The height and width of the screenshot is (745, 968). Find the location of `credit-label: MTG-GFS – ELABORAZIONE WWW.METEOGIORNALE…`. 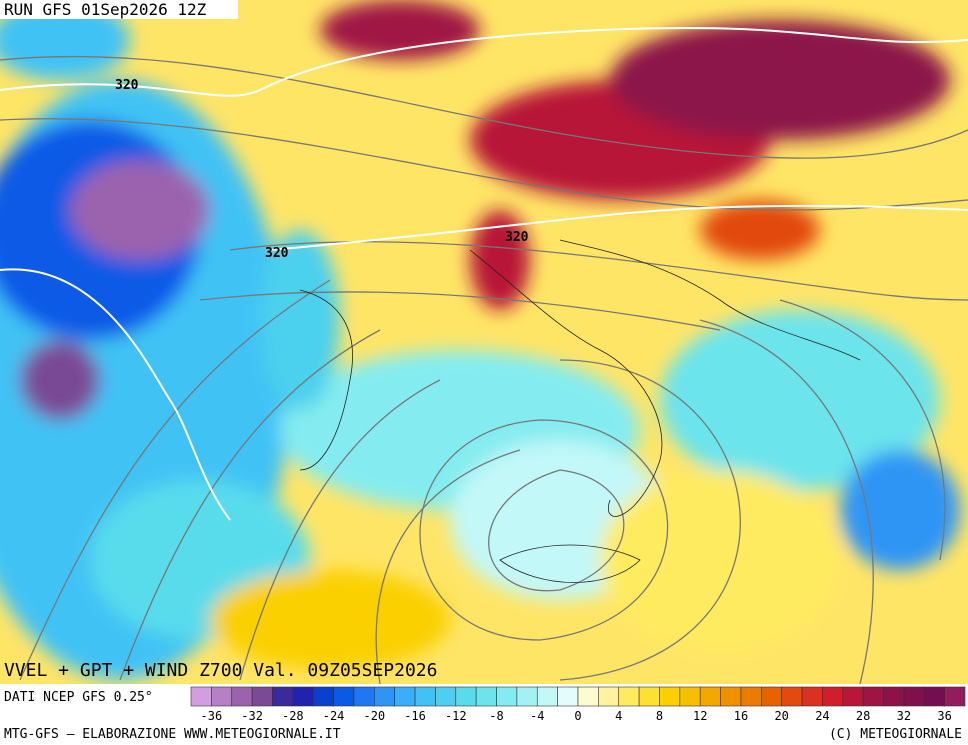

credit-label: MTG-GFS – ELABORAZIONE WWW.METEOGIORNALE… is located at coordinates (172, 734).